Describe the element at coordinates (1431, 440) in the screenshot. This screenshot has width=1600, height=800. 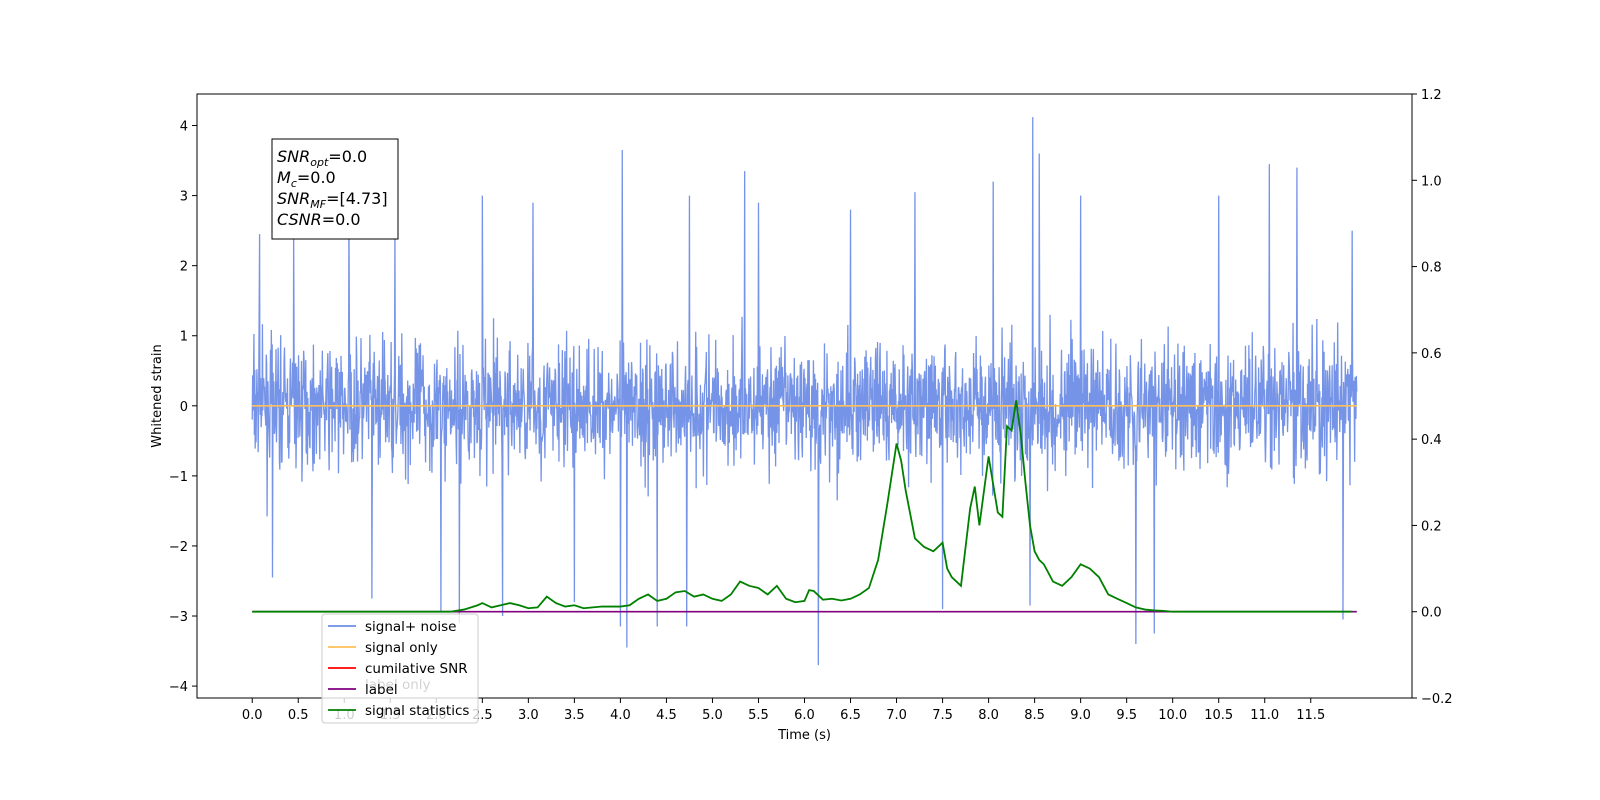
I see `y2-tick-label: 0.4` at that location.